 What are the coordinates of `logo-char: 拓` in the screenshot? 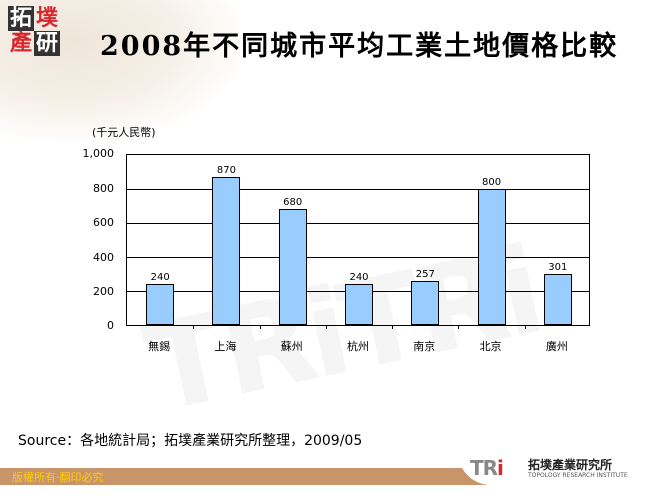 It's located at (21, 18).